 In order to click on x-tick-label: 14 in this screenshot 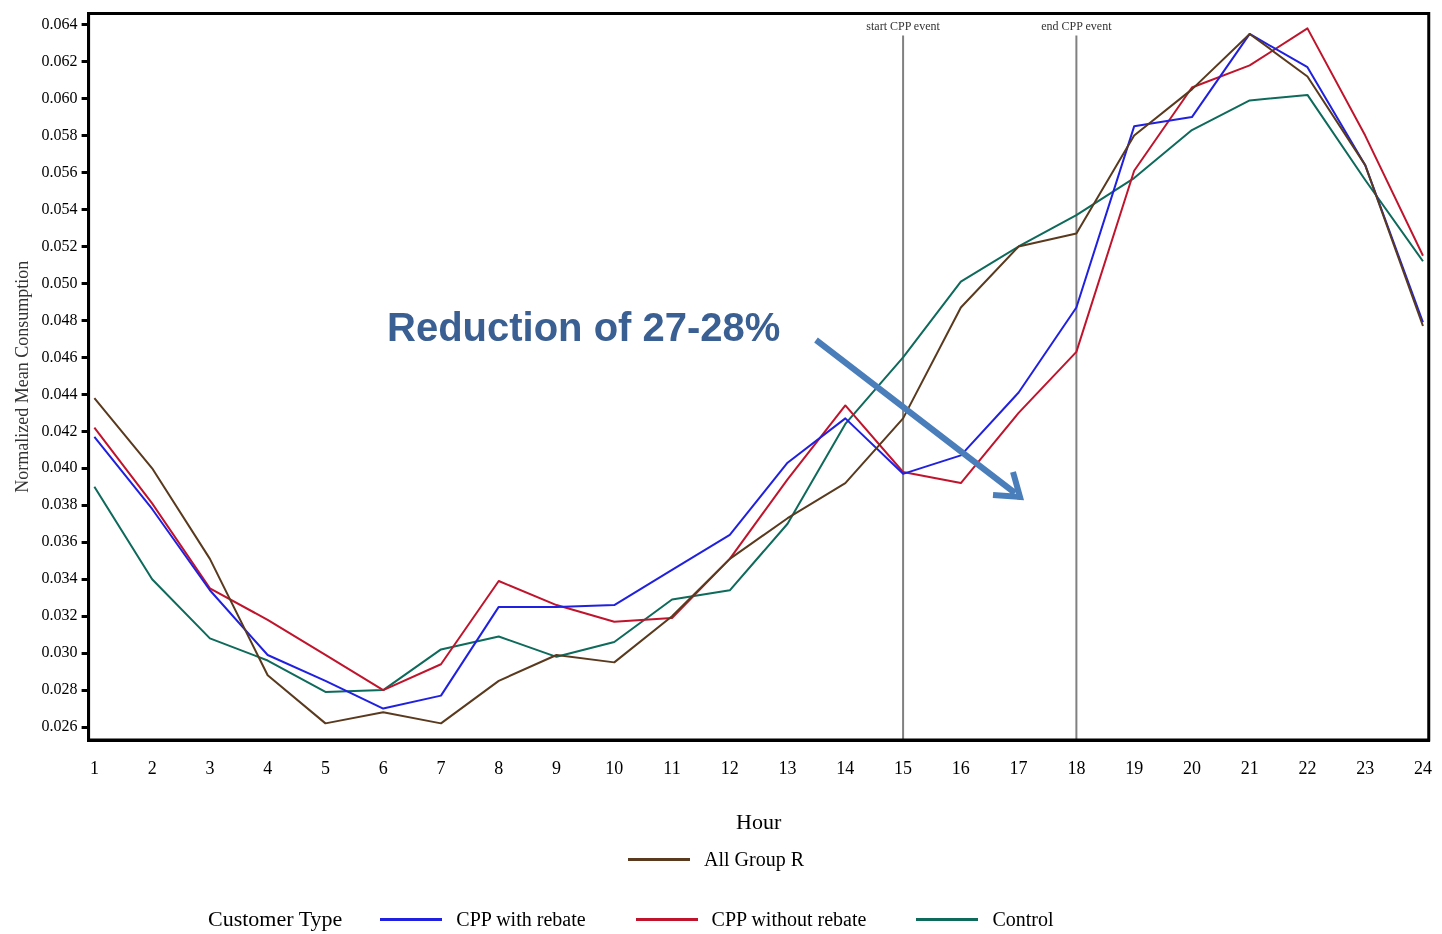, I will do `click(845, 767)`.